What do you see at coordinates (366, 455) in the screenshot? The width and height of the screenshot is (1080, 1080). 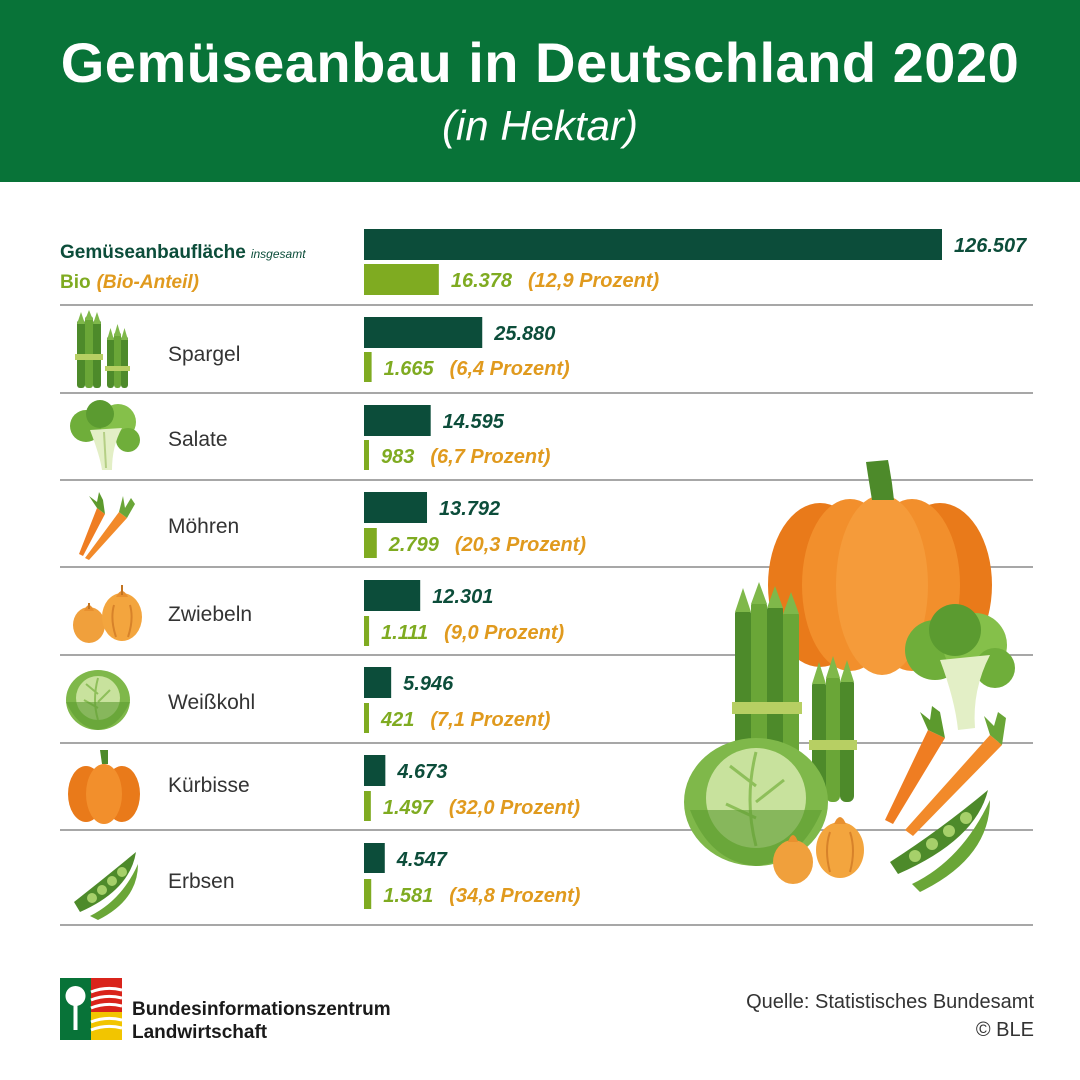 I see `bar-bio-salate` at bounding box center [366, 455].